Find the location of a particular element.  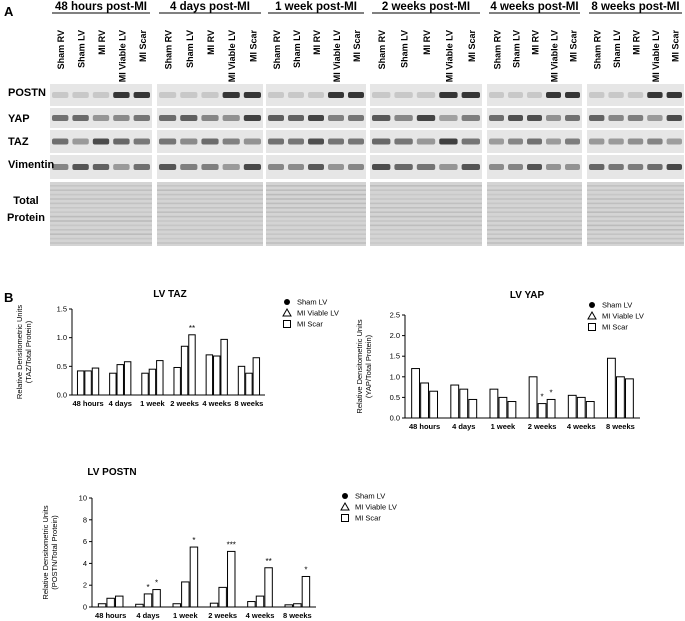

lane-label: Sham LV is located at coordinates (517, 49).